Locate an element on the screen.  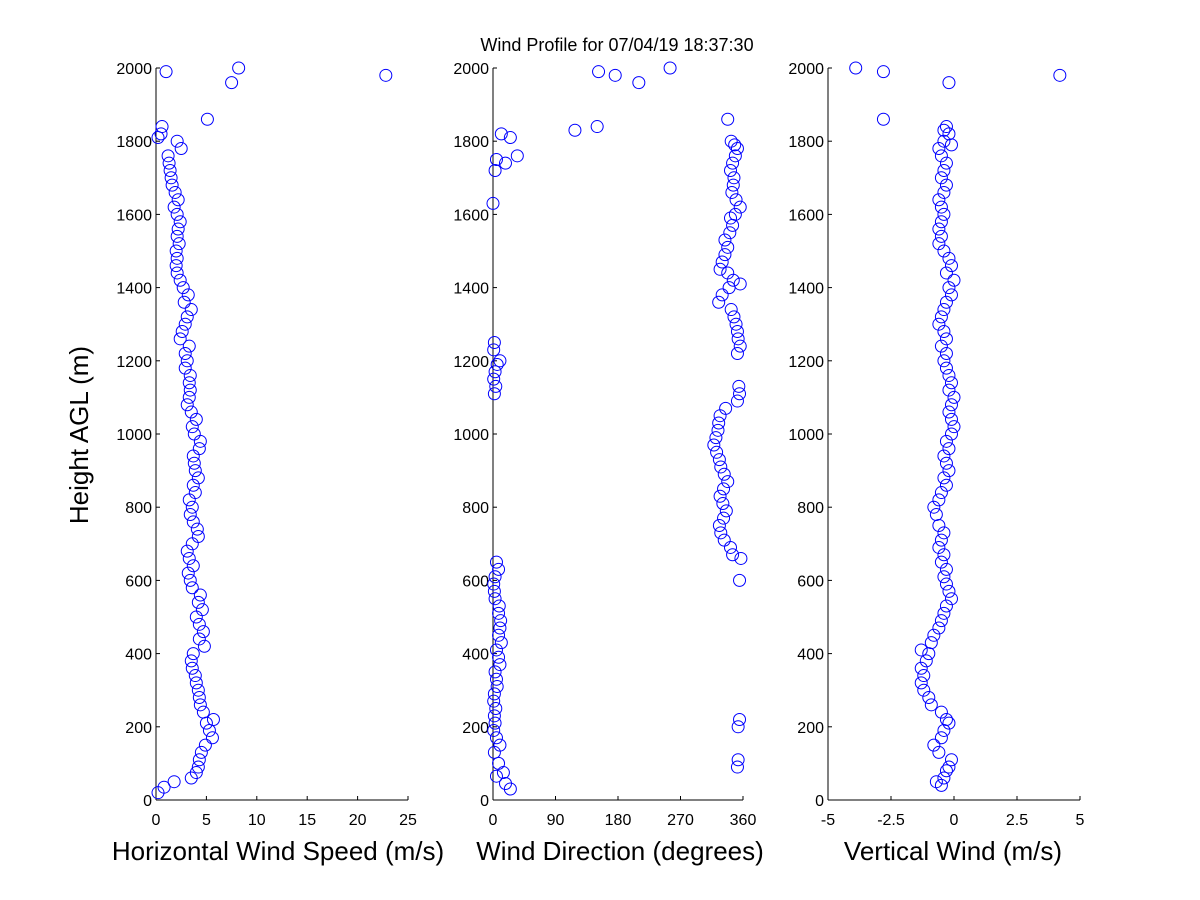
wind-direction-x-label: Wind Direction (degrees) is located at coordinates (620, 851).